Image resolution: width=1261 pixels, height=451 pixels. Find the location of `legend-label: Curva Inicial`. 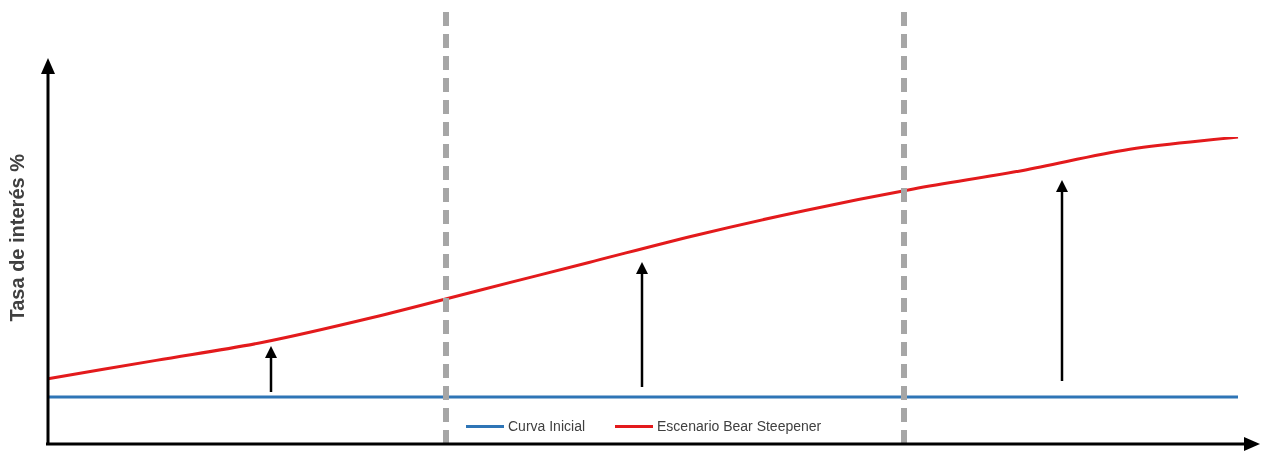

legend-label: Curva Inicial is located at coordinates (547, 426).